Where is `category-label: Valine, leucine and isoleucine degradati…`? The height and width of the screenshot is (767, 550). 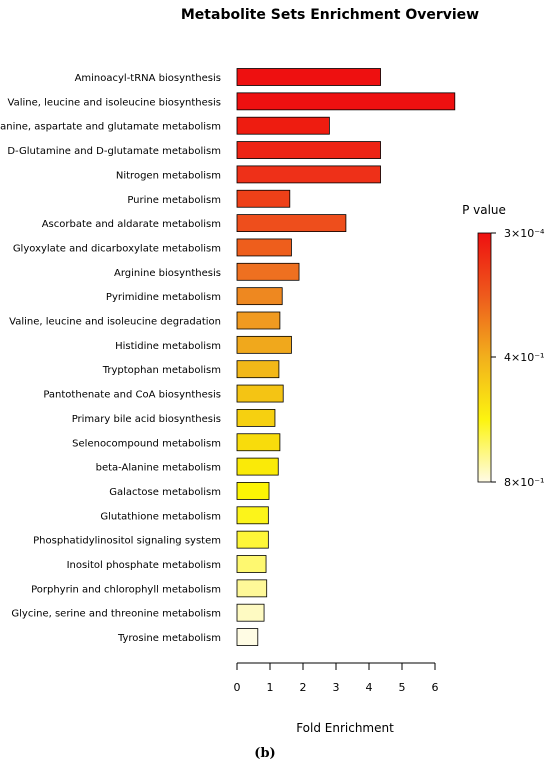 category-label: Valine, leucine and isoleucine degradati… is located at coordinates (115, 322).